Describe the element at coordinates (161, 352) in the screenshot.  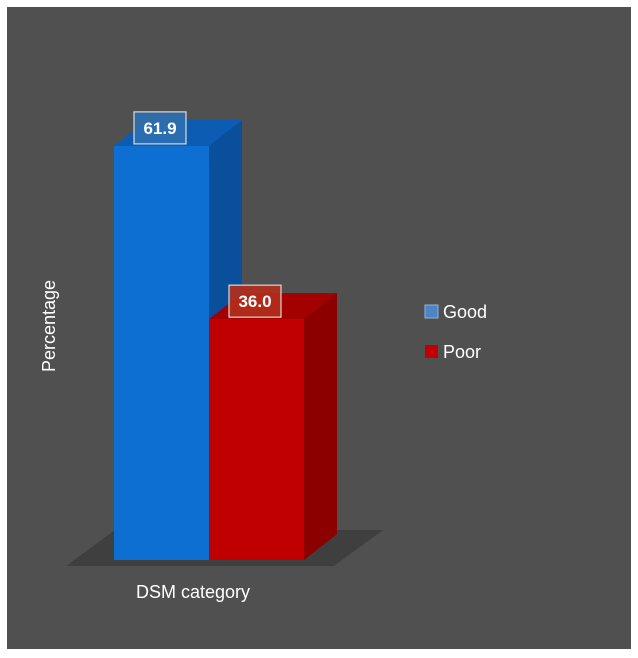
I see `bar-good` at that location.